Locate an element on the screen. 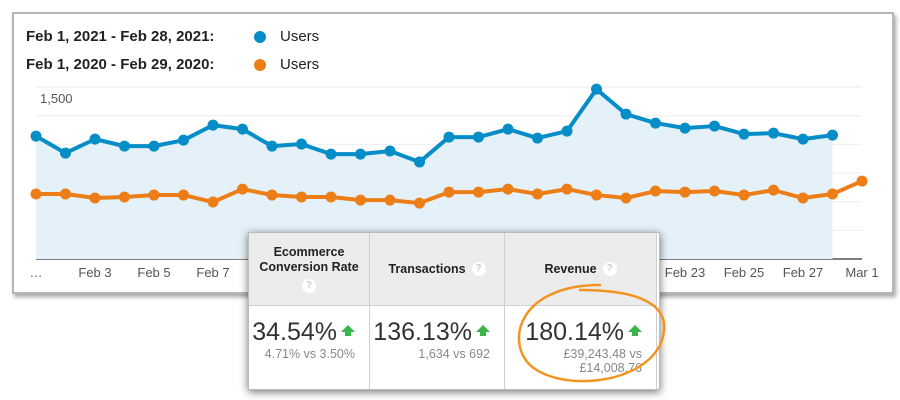 The height and width of the screenshot is (400, 900). legend-orange-dot-icon is located at coordinates (260, 65).